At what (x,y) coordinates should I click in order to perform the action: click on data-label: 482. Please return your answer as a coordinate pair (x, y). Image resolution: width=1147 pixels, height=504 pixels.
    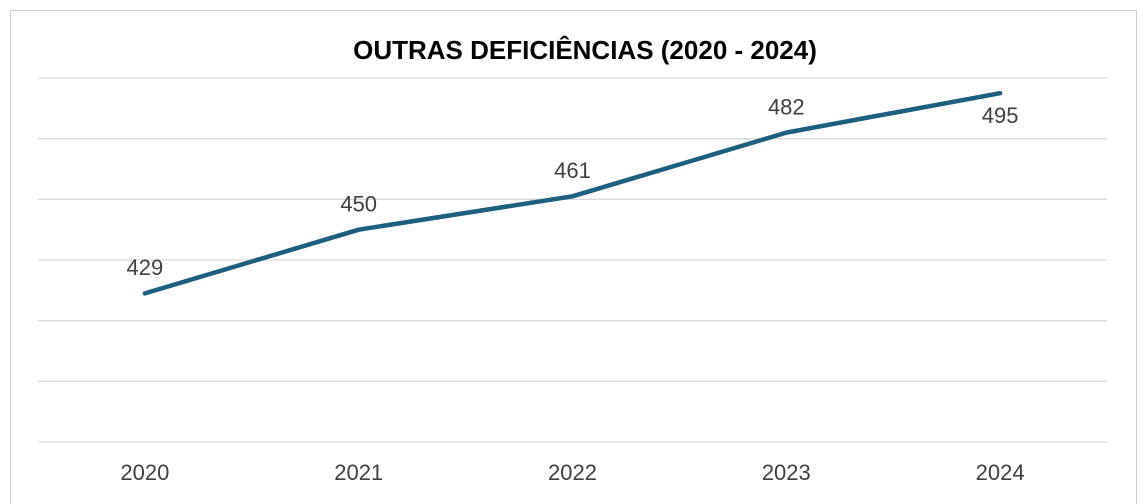
    Looking at the image, I should click on (786, 106).